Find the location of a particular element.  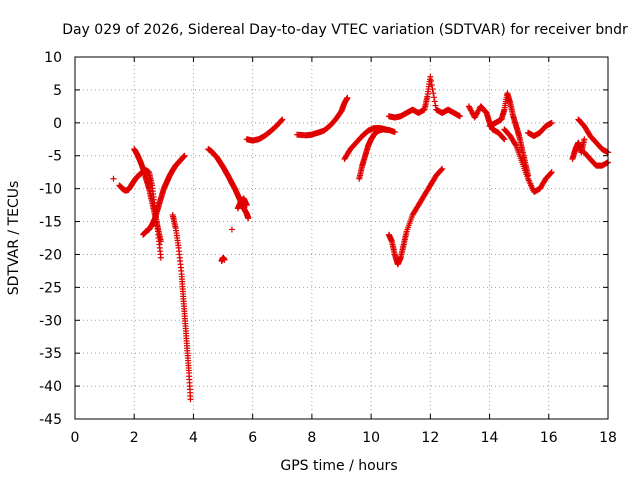

x-tick-label: 0 is located at coordinates (75, 438).